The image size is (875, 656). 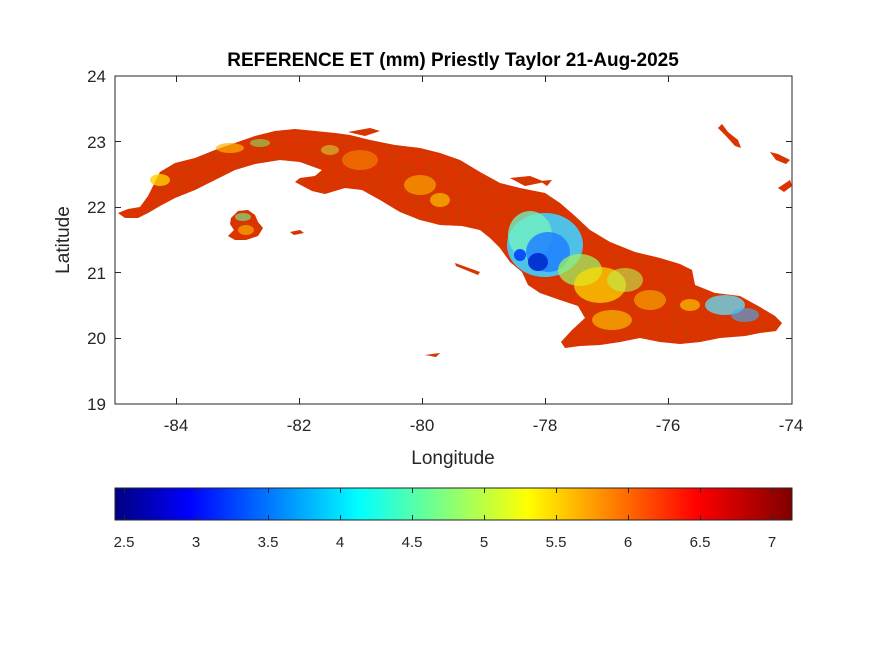 I want to click on colorbar-tick-label: 6.5, so click(x=700, y=542).